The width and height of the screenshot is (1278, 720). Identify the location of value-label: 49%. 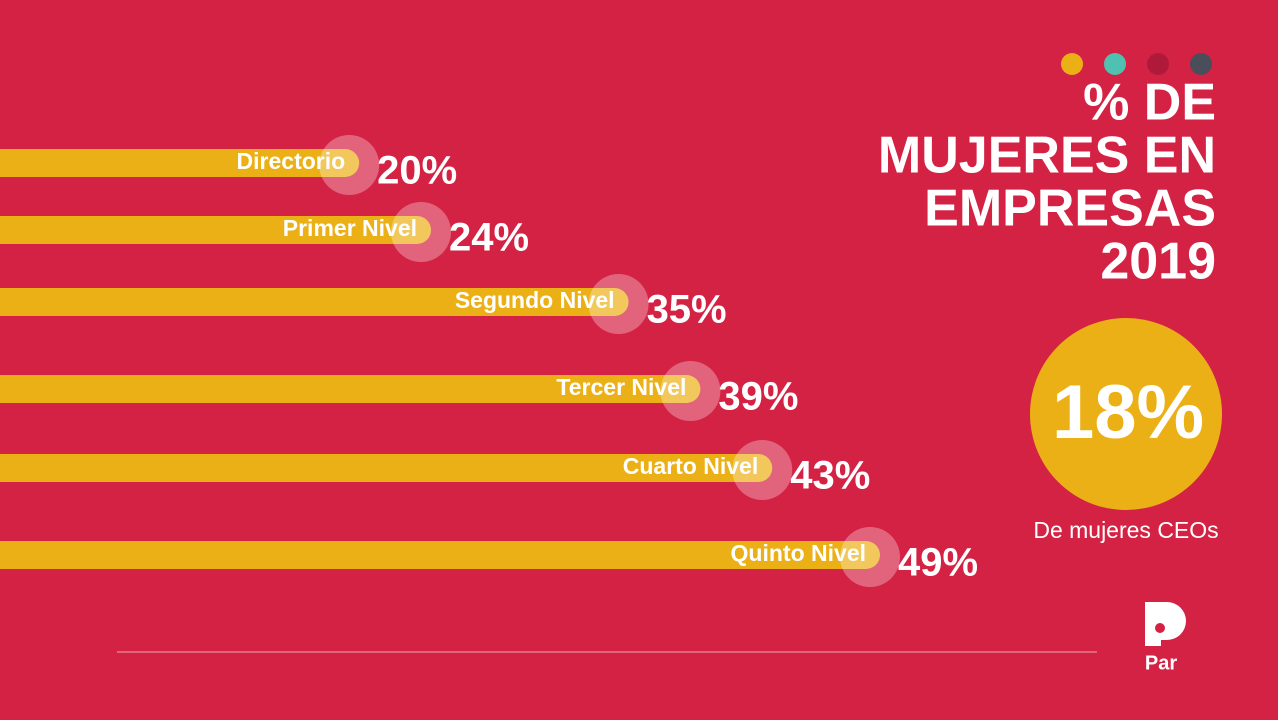
(938, 563).